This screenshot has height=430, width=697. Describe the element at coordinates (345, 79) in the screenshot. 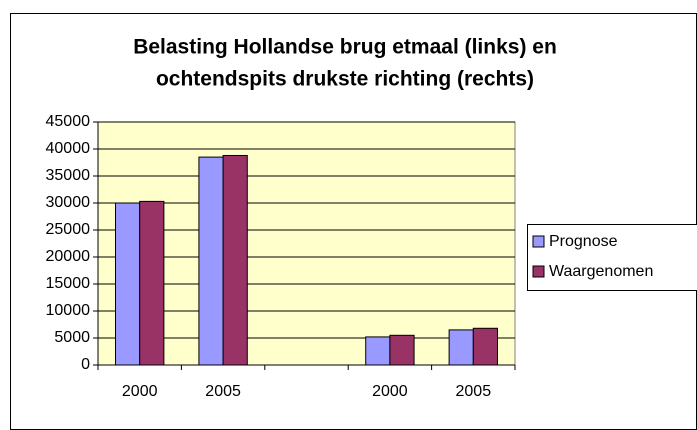

I see `chart-title: ochtendspits drukste richting (rechts)` at that location.